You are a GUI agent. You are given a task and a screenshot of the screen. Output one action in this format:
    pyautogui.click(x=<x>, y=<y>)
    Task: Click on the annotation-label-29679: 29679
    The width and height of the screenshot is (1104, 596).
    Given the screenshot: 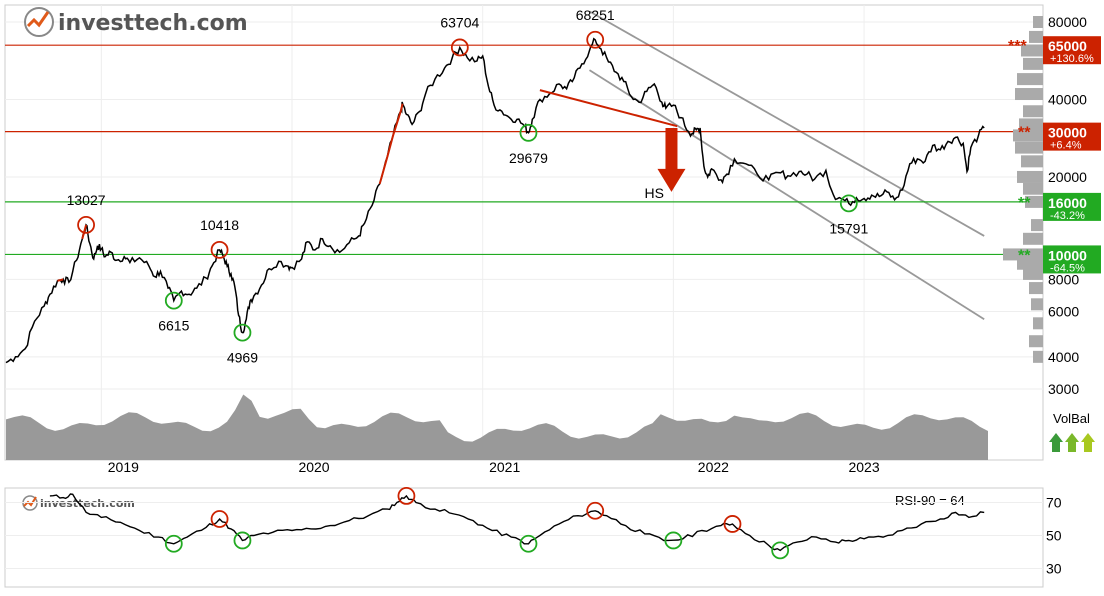 What is the action you would take?
    pyautogui.click(x=528, y=158)
    